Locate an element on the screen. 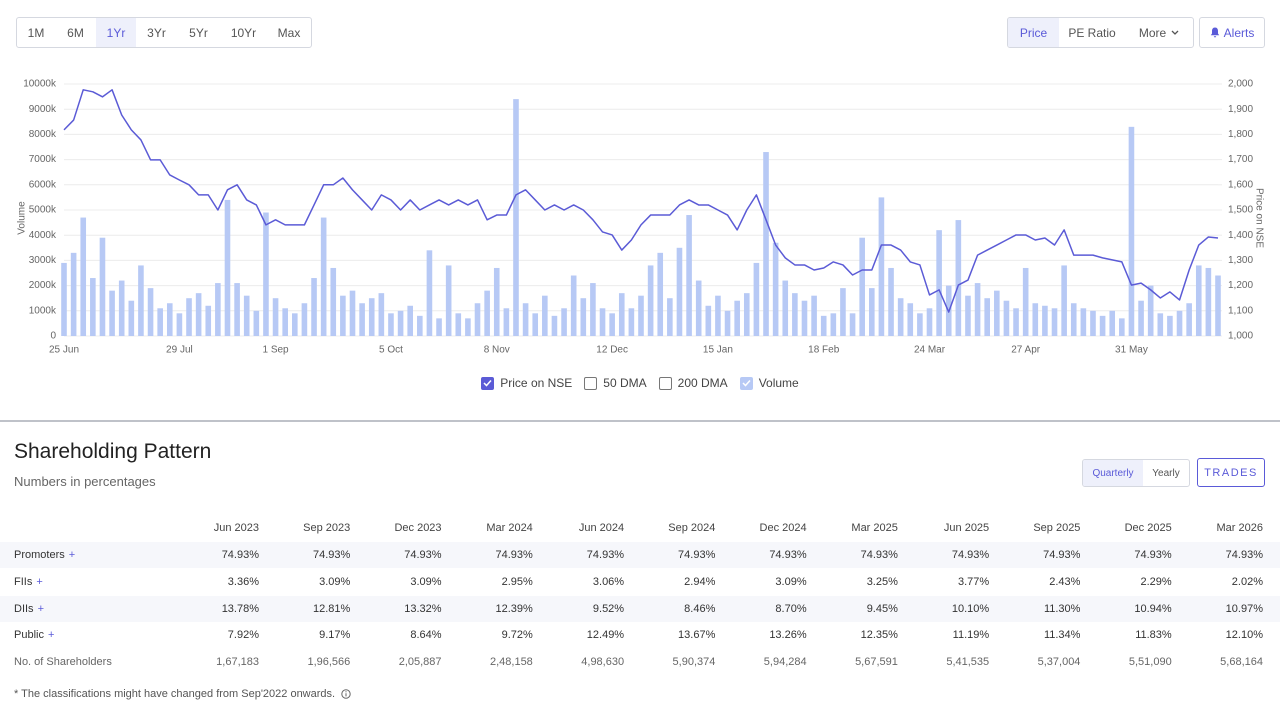 Image resolution: width=1280 pixels, height=720 pixels. check-mark is located at coordinates (746, 383).